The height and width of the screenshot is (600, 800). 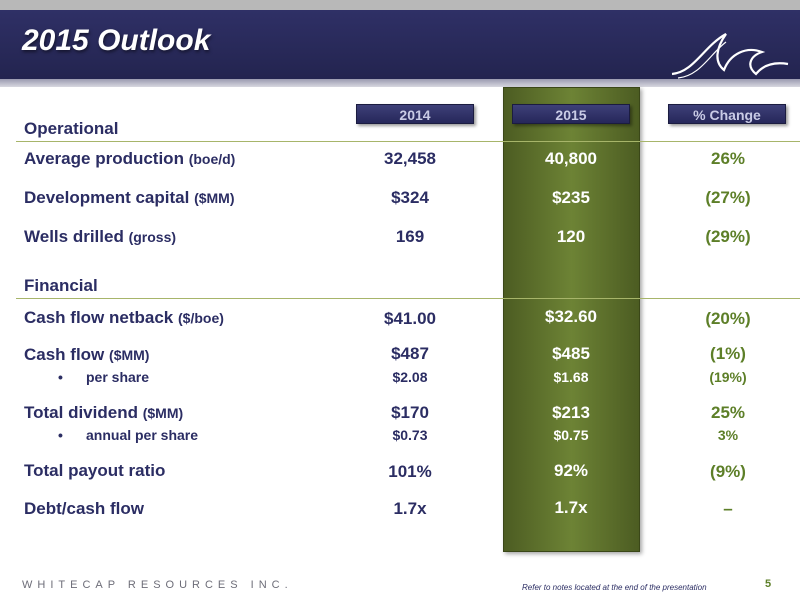 I want to click on value-2014: $324, so click(x=410, y=197).